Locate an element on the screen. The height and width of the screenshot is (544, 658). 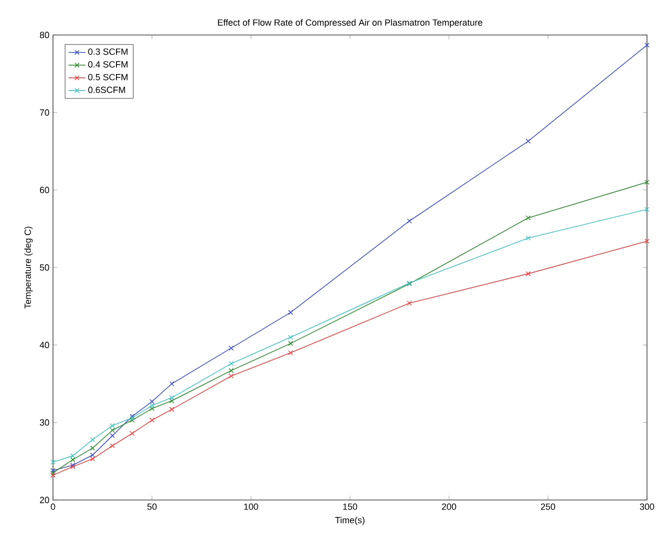
x-axis-title: Time(s) is located at coordinates (349, 521).